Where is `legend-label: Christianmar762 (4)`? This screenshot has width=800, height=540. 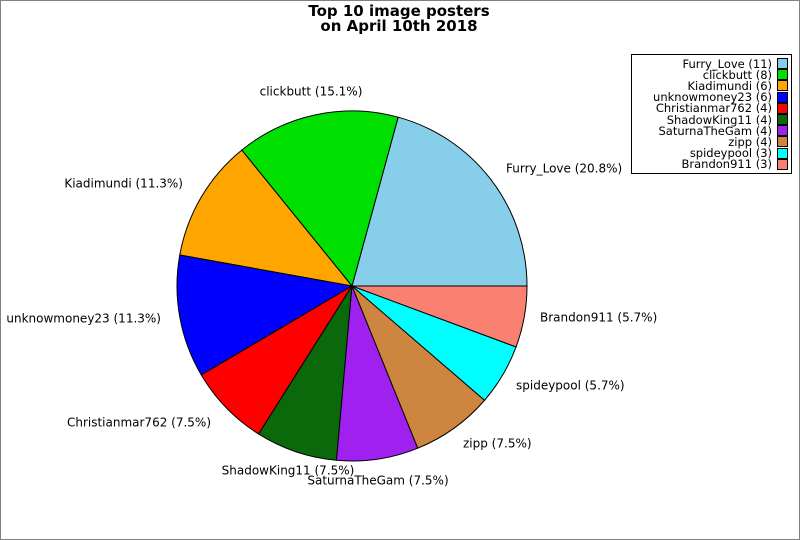
legend-label: Christianmar762 (4) is located at coordinates (713, 108).